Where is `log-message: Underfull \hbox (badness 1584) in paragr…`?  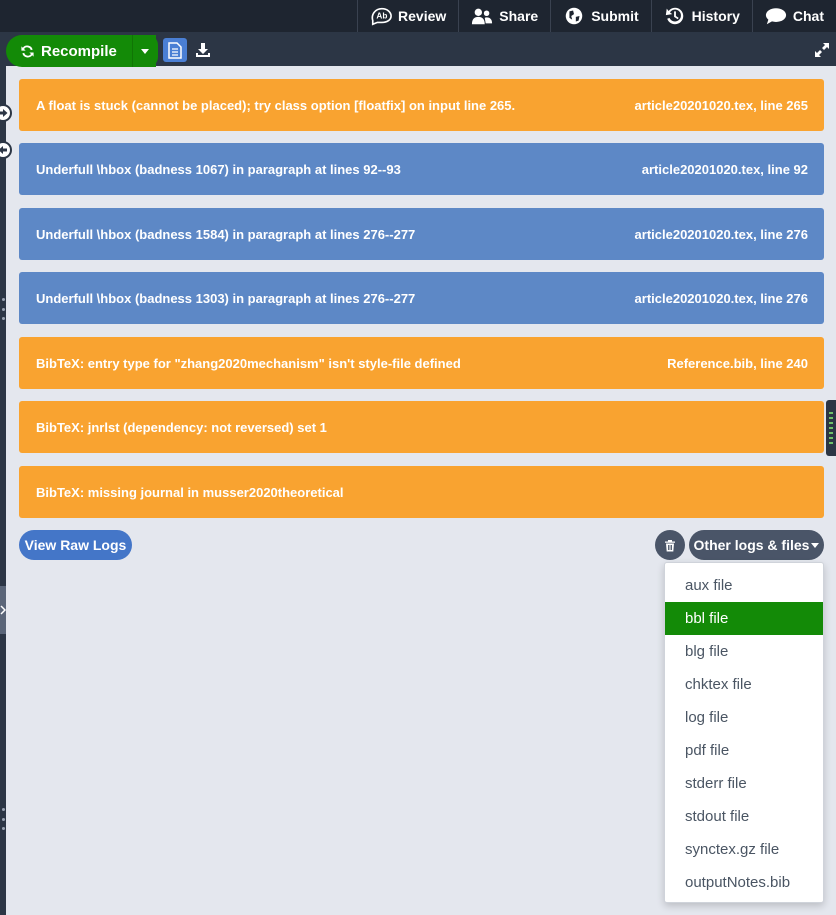
log-message: Underfull \hbox (badness 1584) in paragr… is located at coordinates (226, 234).